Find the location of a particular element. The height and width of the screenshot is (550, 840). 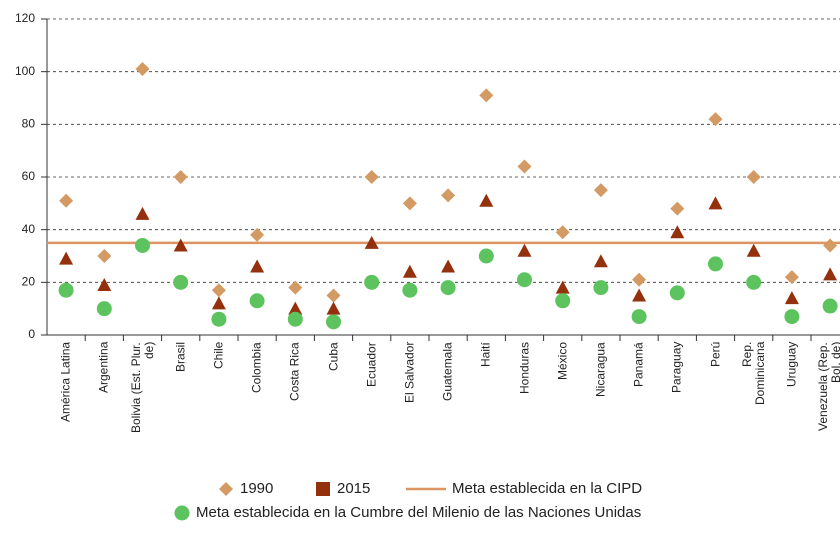

y-tick-label: 40 is located at coordinates (29, 229).